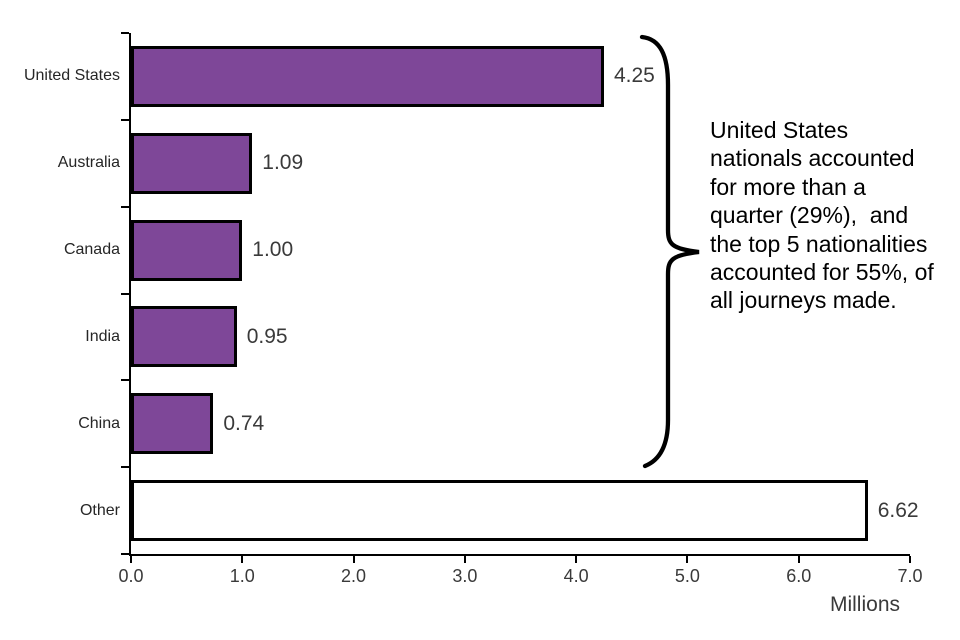 Image resolution: width=960 pixels, height=640 pixels. I want to click on x-tick-label: 0.0, so click(131, 576).